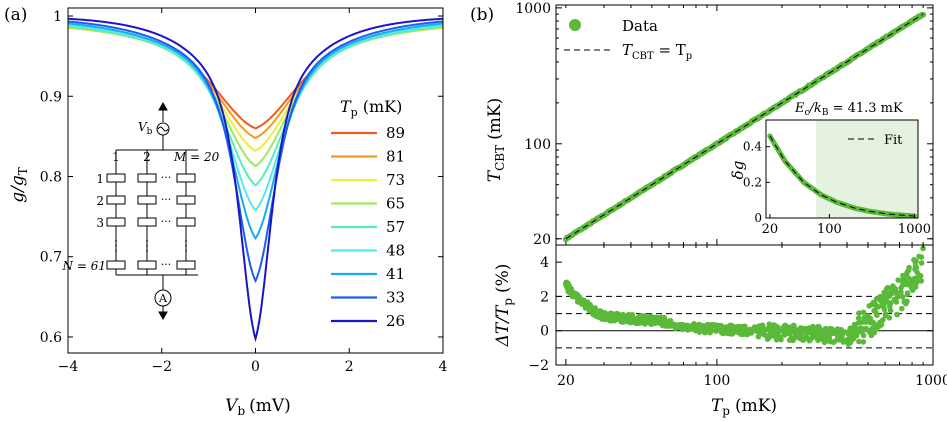 This screenshot has height=421, width=947. Describe the element at coordinates (395, 227) in the screenshot. I see `legend-label-57: 57` at that location.